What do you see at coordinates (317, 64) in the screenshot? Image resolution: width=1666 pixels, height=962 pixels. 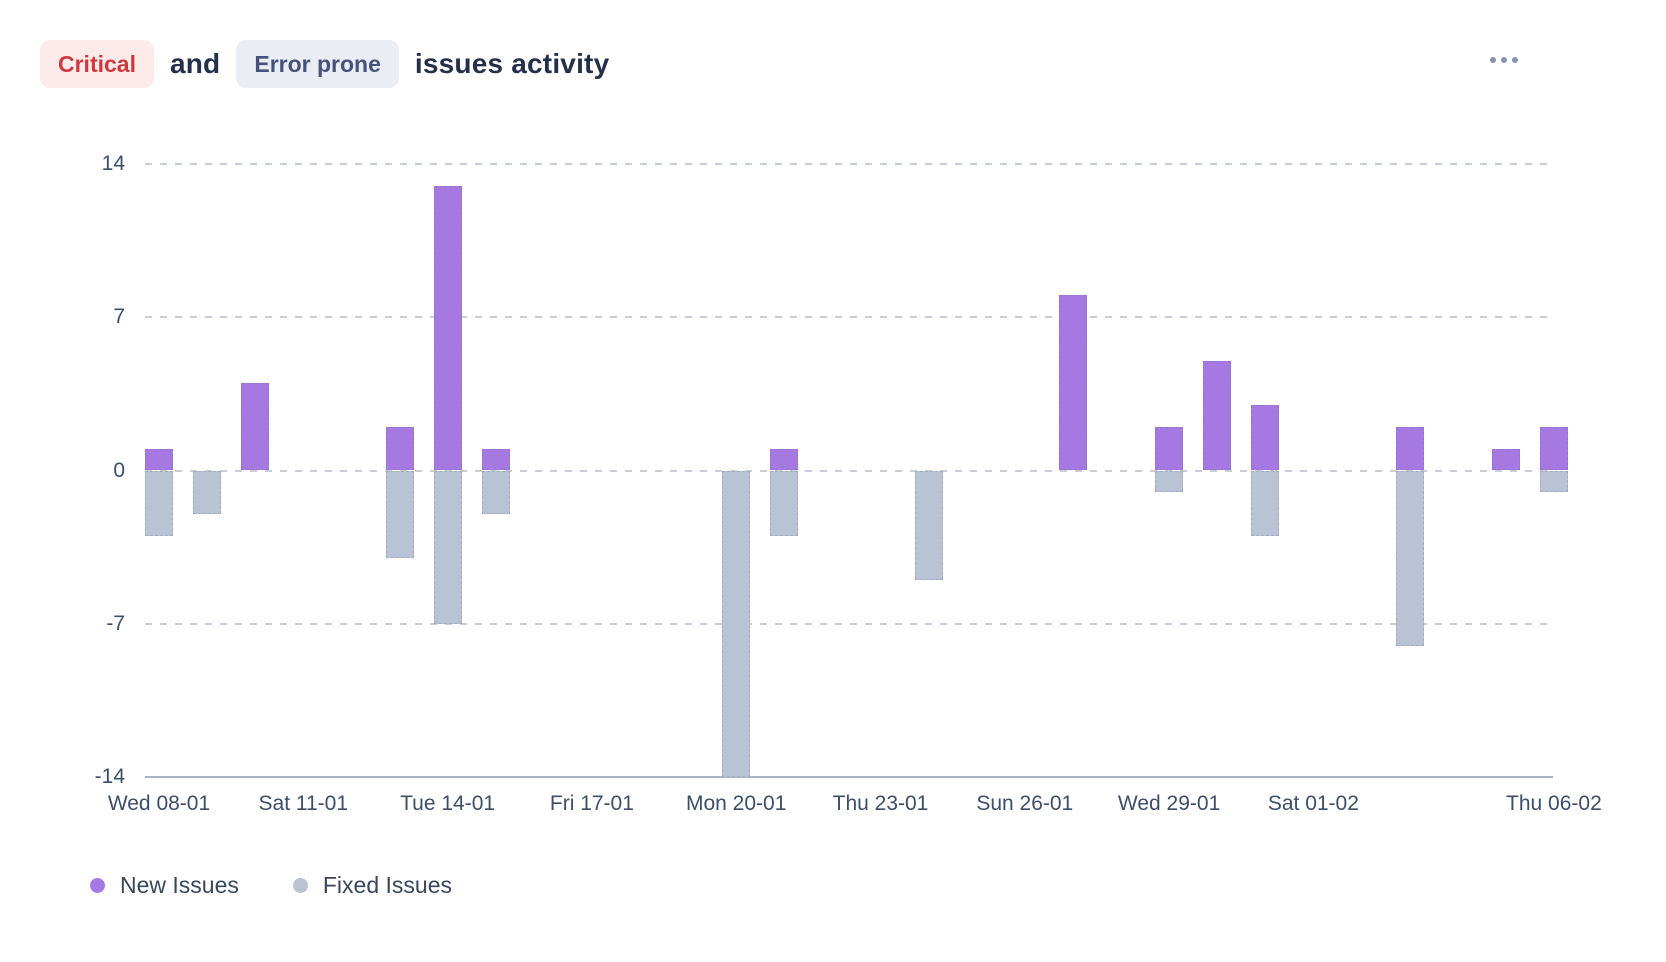 I see `error-prone-category-badge: Error prone` at bounding box center [317, 64].